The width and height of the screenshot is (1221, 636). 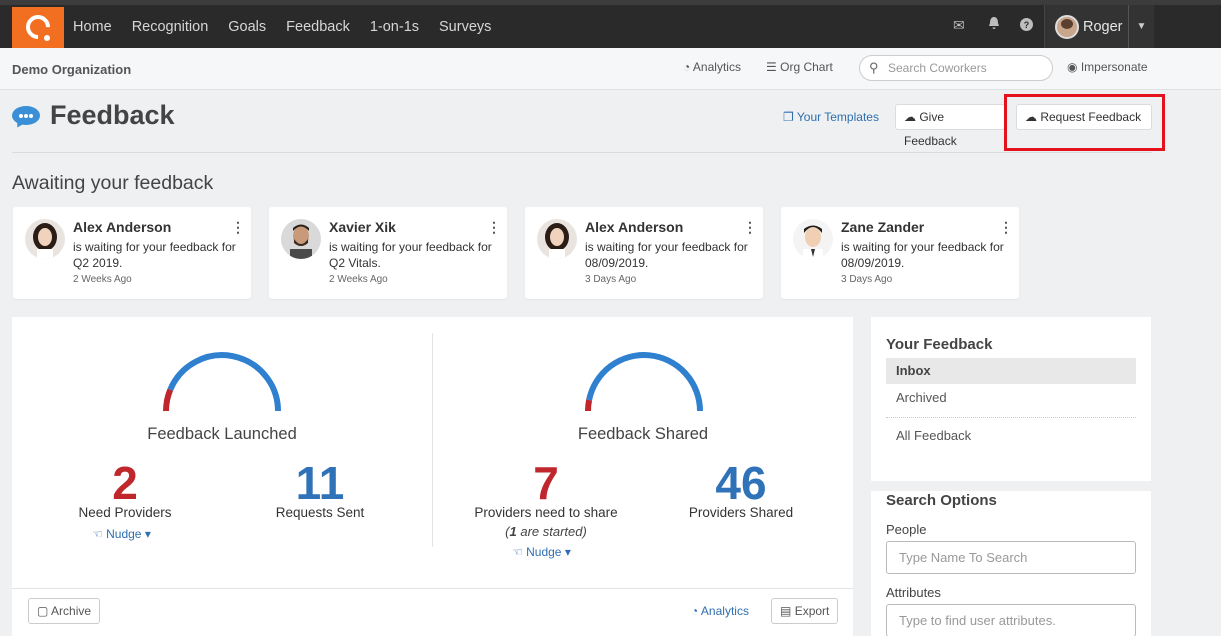 I want to click on request-feedback-button: ☁ Request Feedback, so click(x=1084, y=117).